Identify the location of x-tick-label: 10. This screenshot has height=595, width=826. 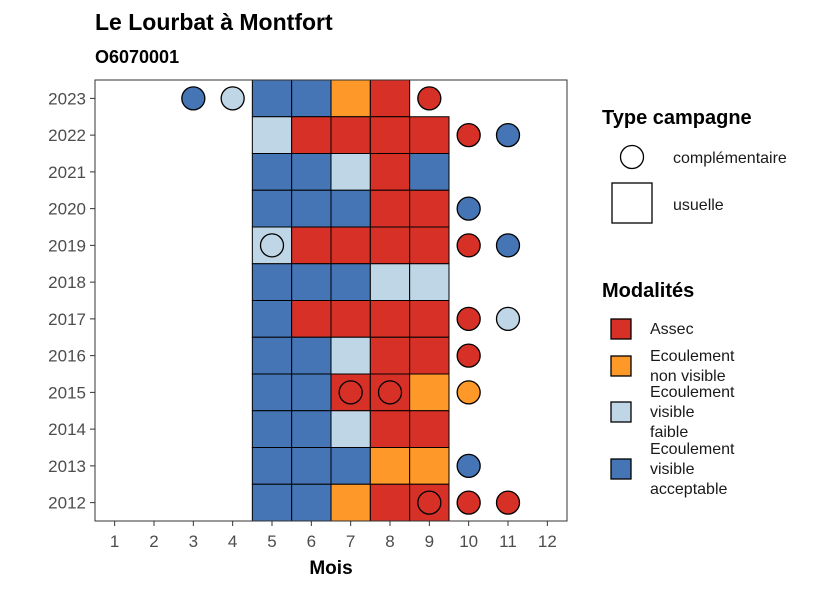
(468, 541).